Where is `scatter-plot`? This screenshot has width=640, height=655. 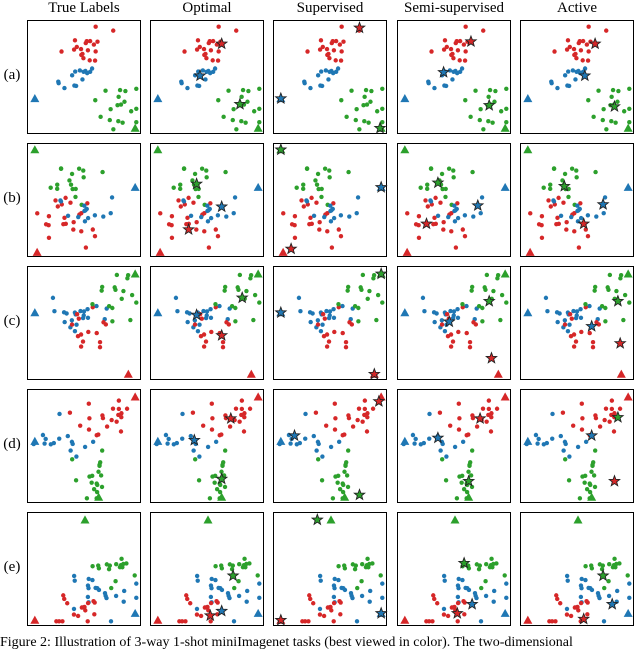 scatter-plot is located at coordinates (85, 78).